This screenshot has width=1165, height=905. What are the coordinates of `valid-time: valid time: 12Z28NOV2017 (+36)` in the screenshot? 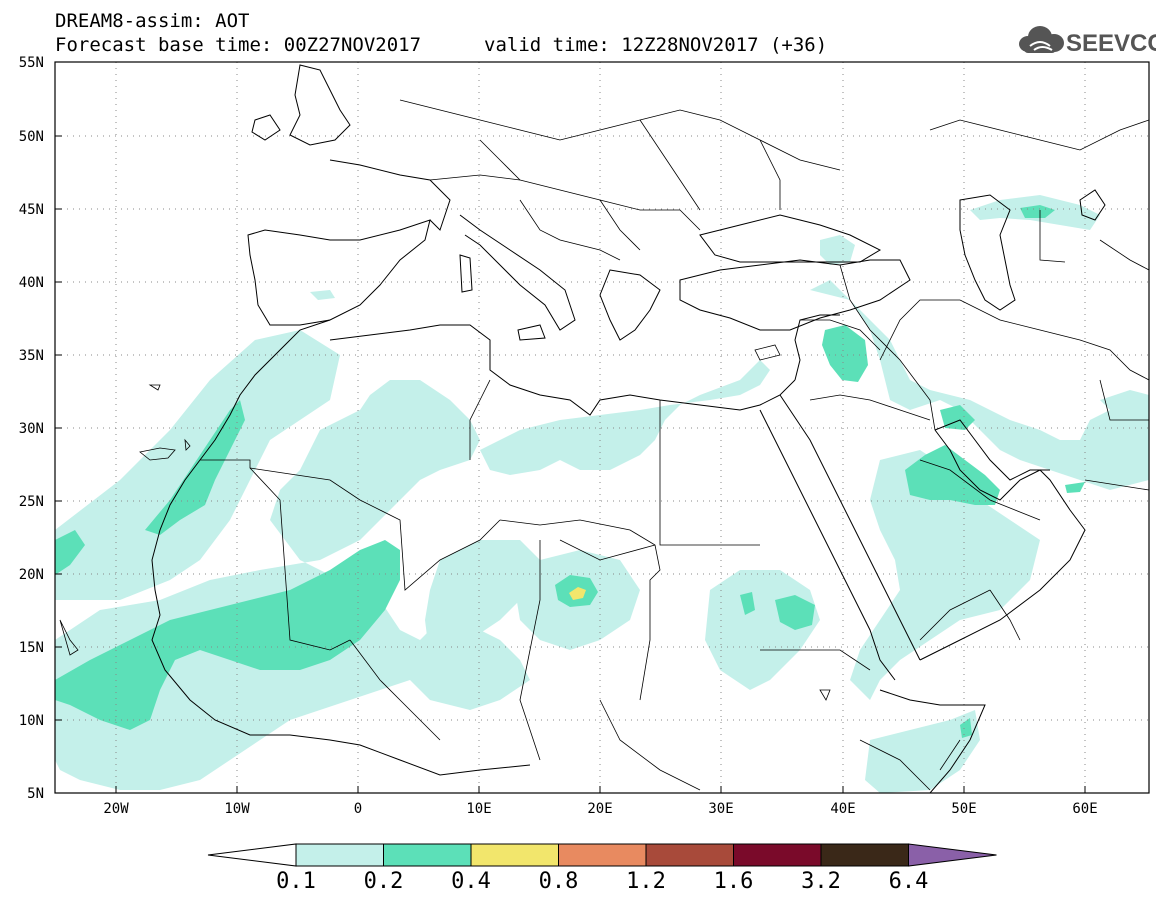 It's located at (656, 45).